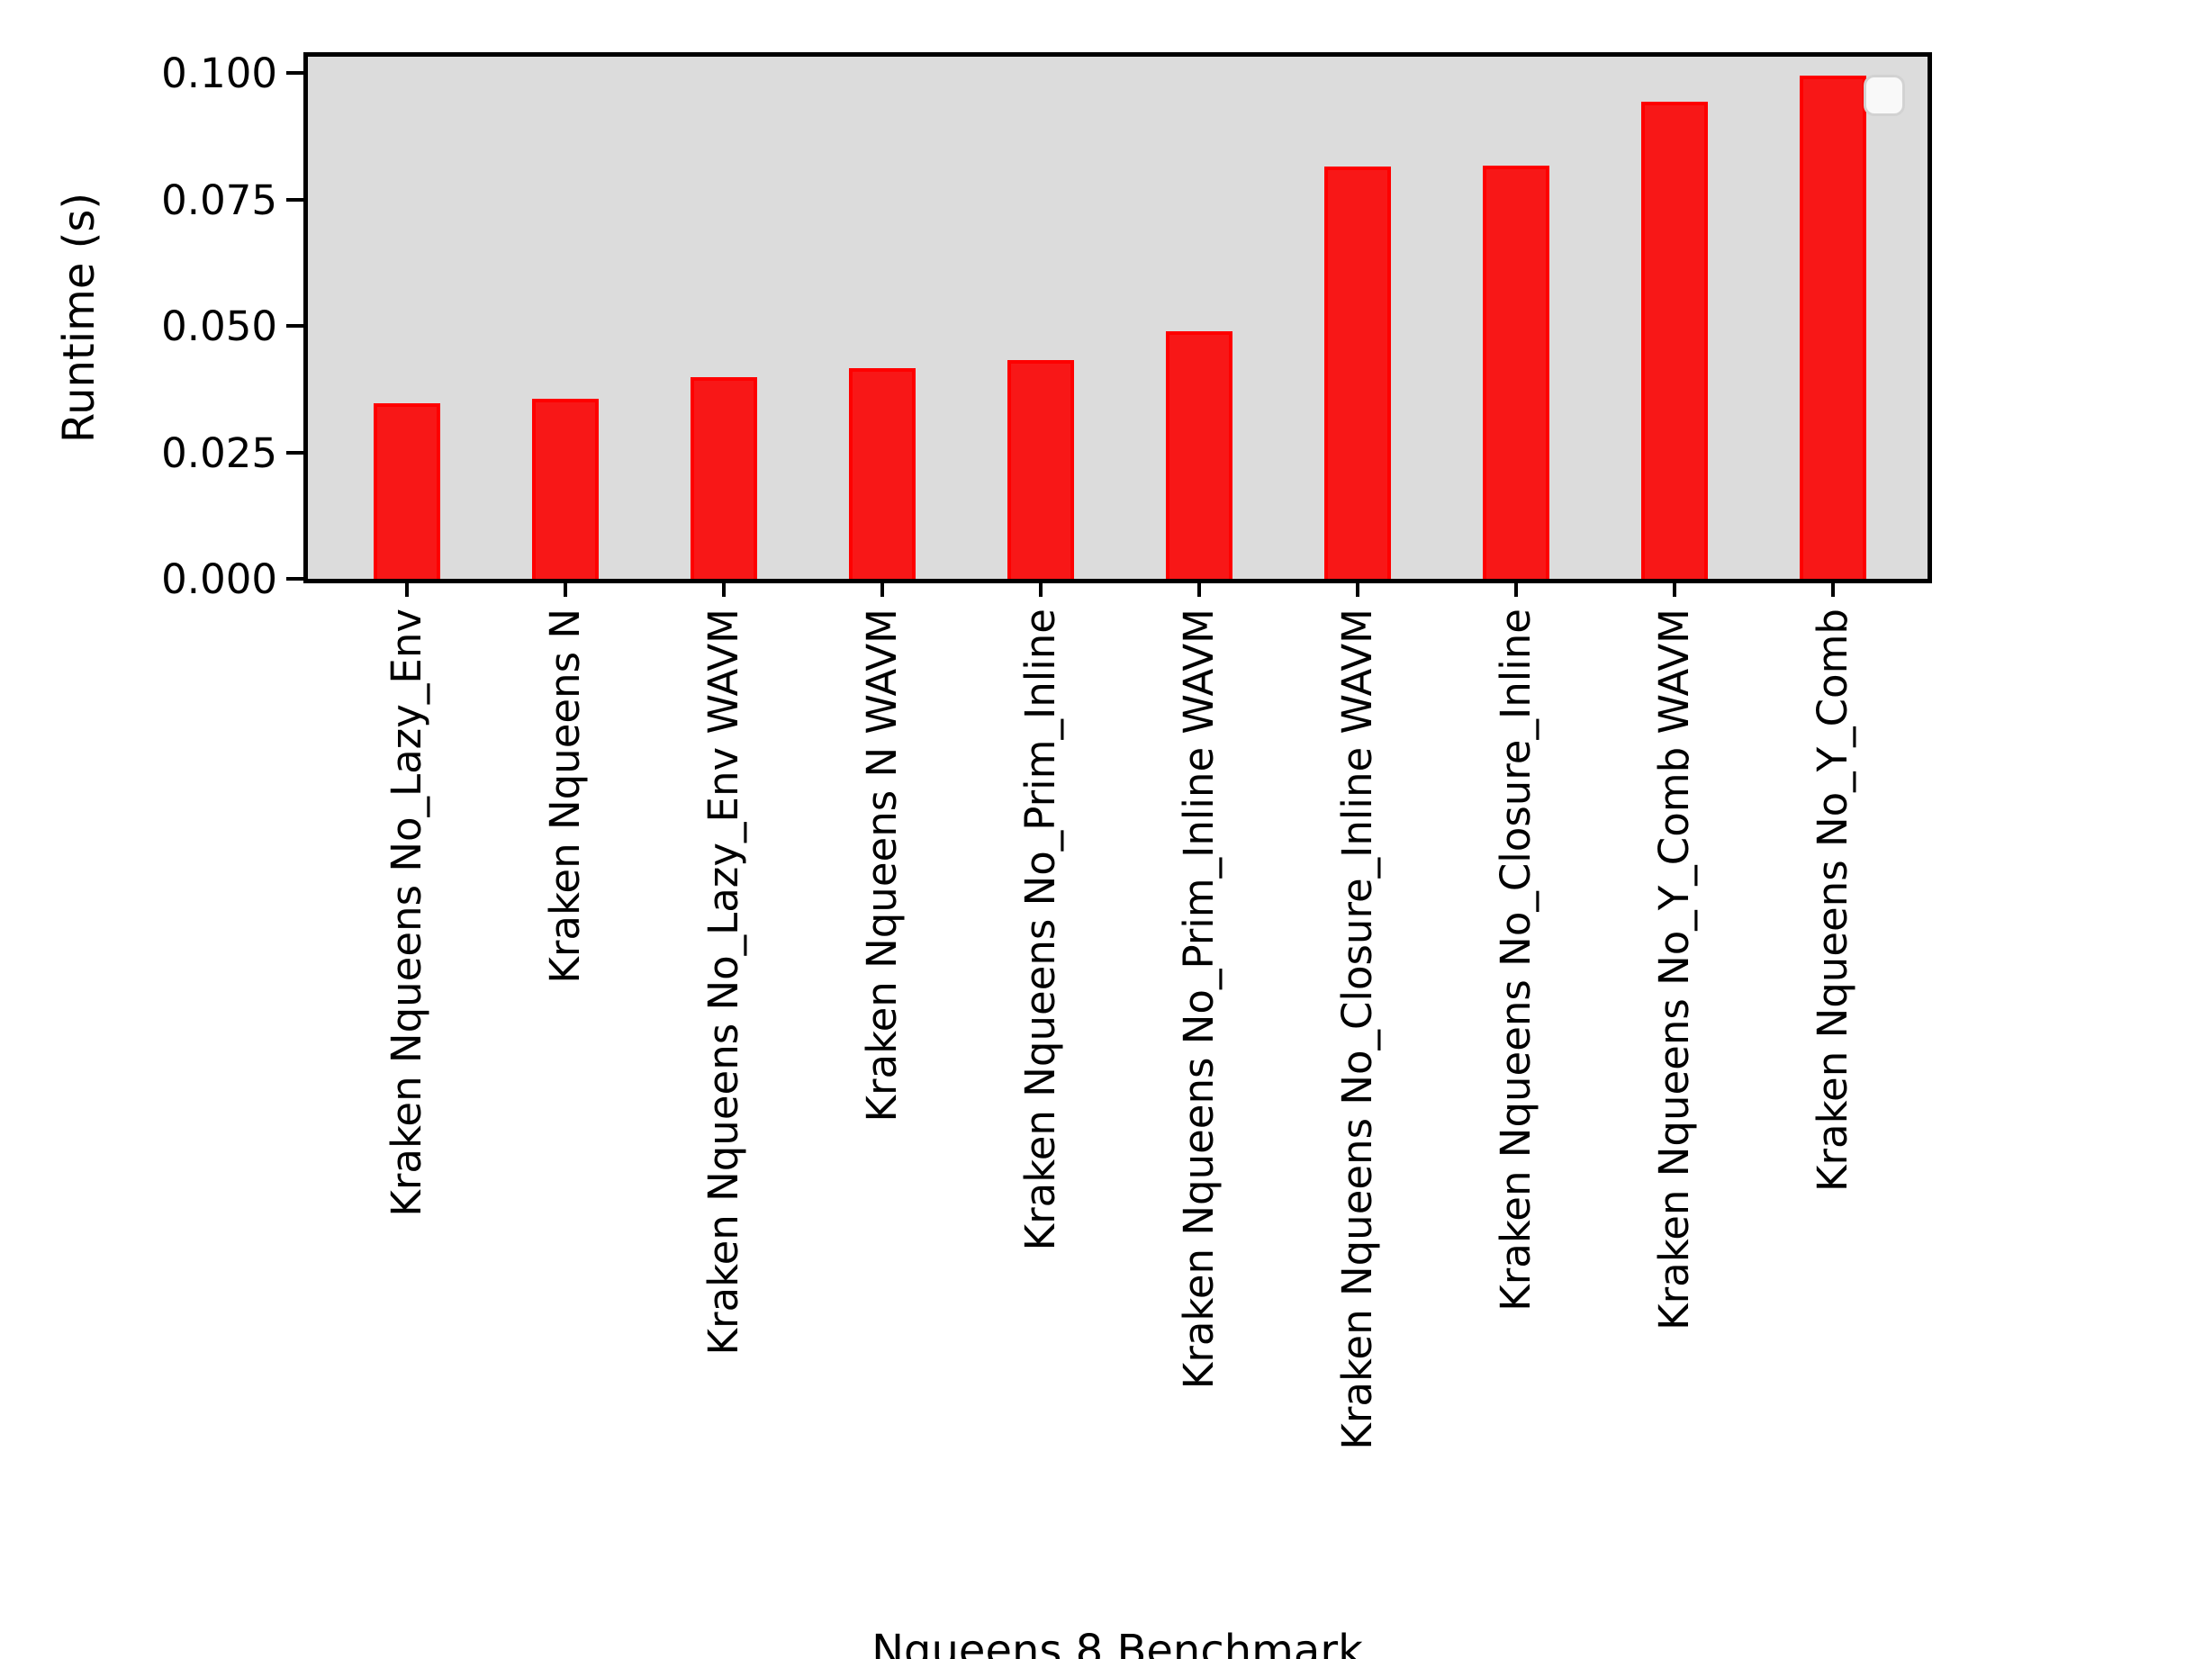  I want to click on y-tick-label: 0.050, so click(219, 326).